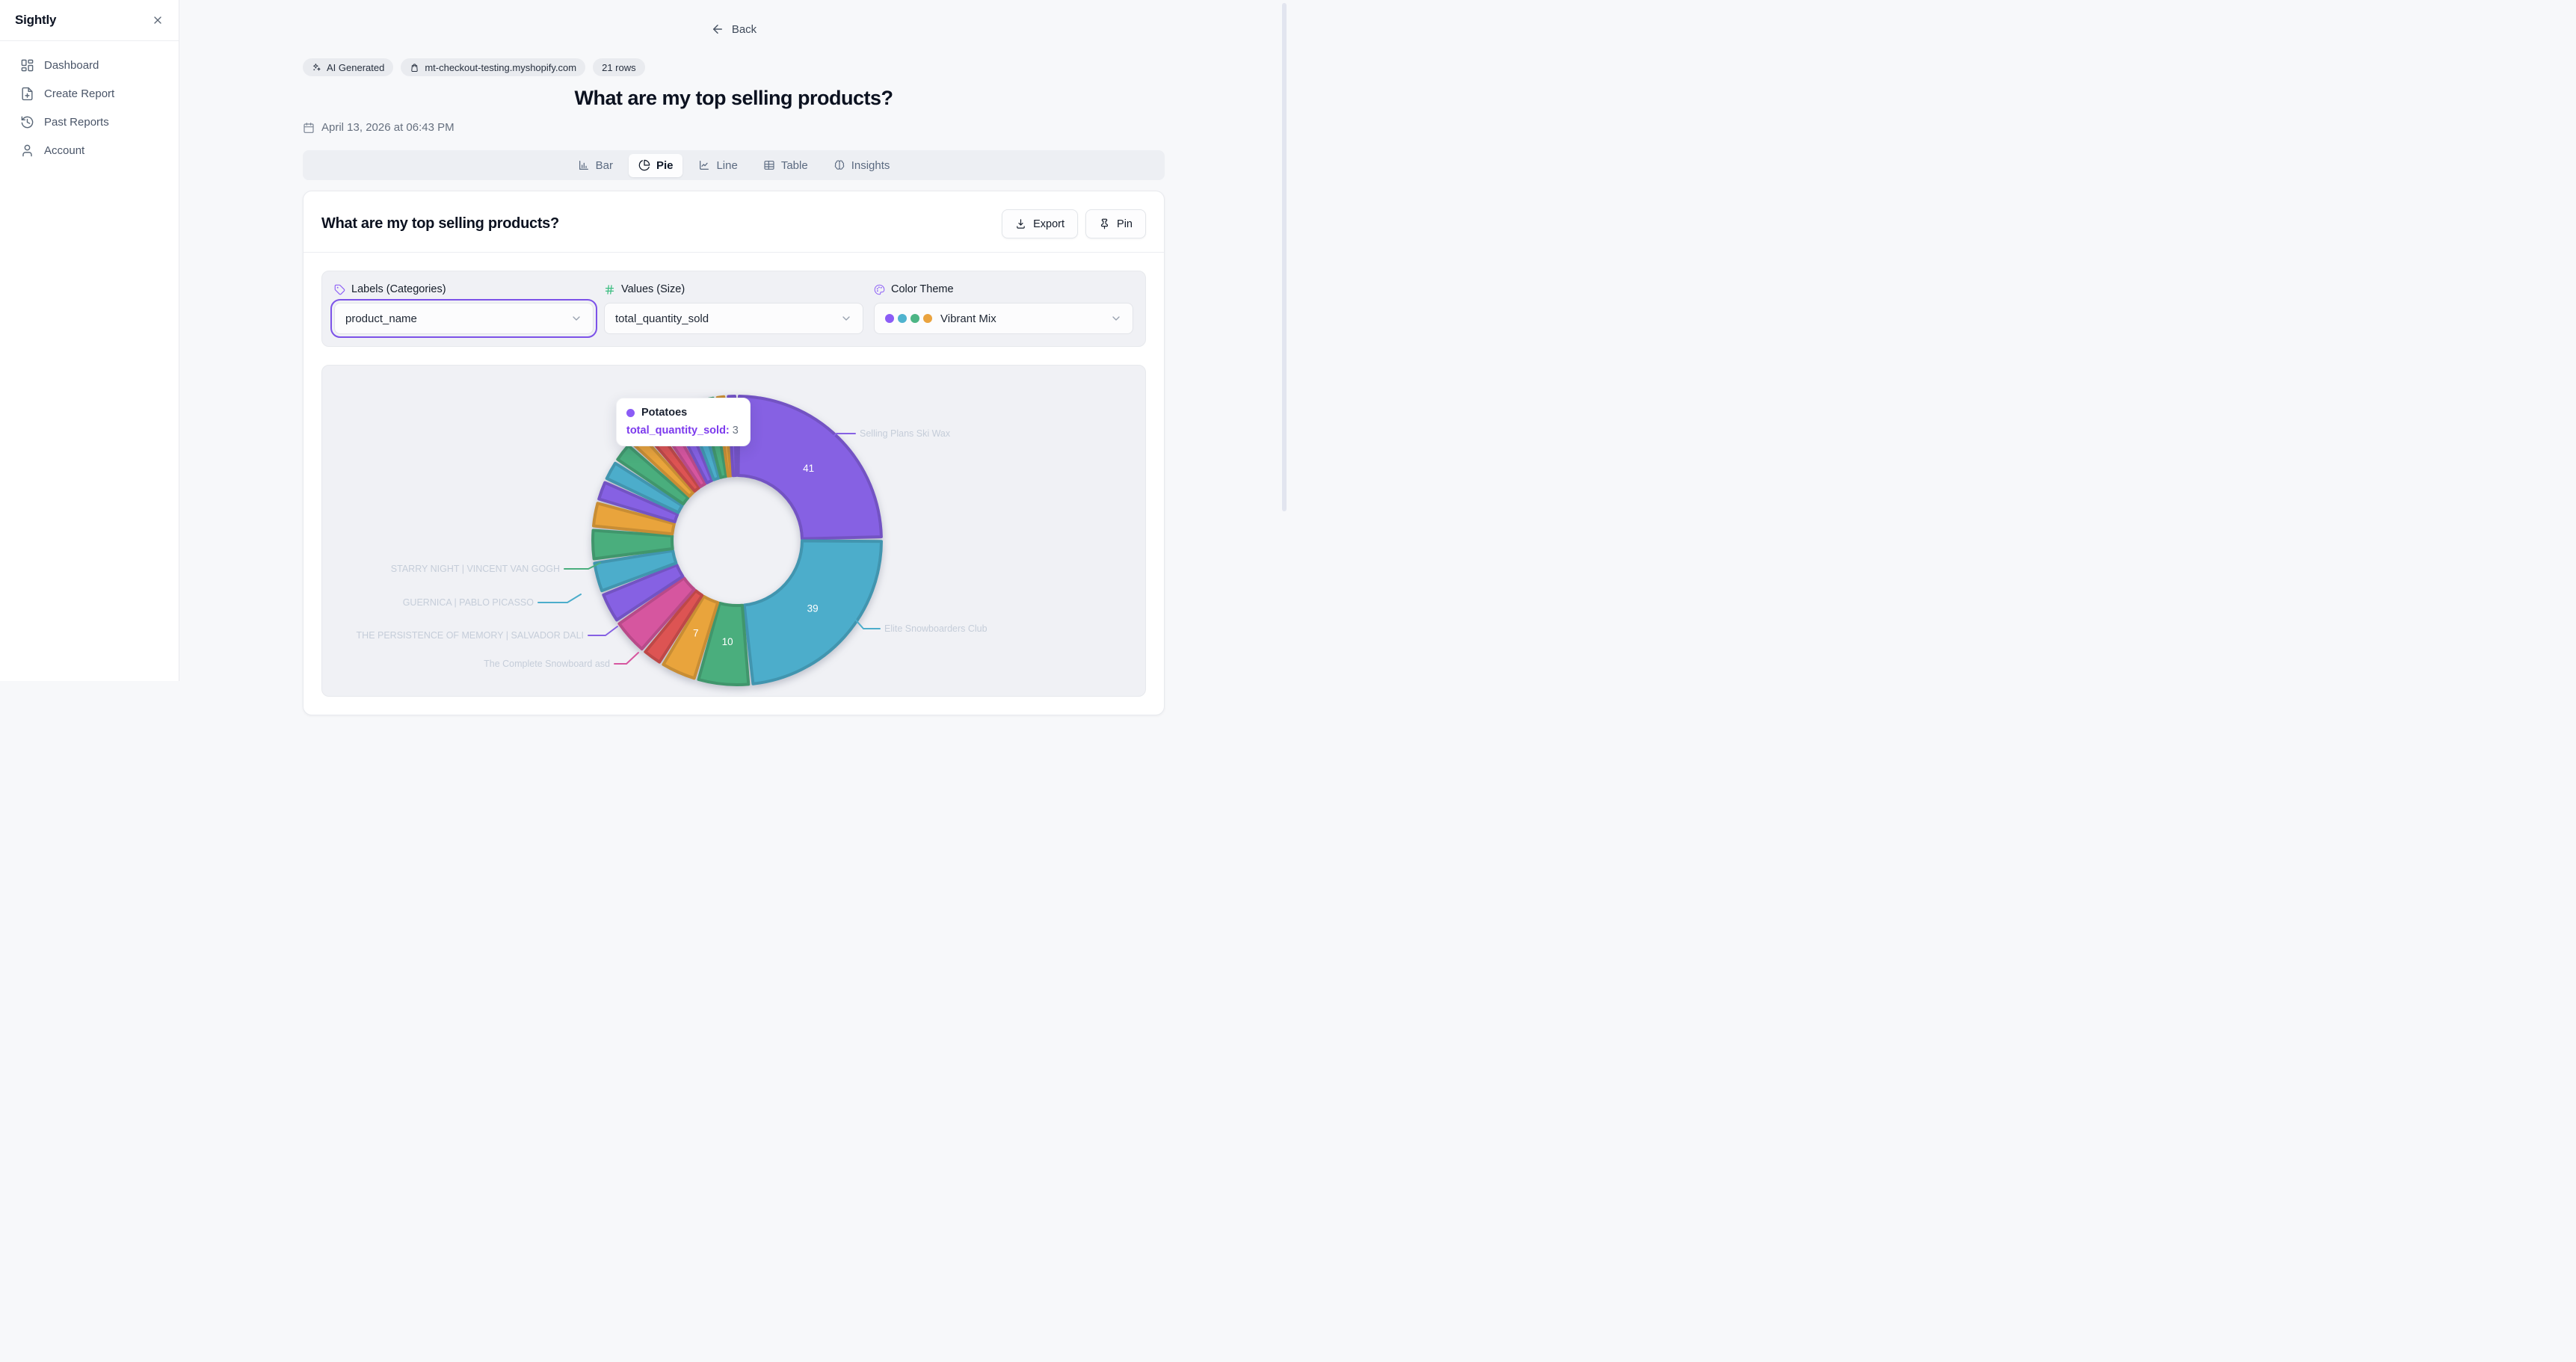 This screenshot has height=1362, width=2576. I want to click on slice-callout-label: STARRY NIGHT | VINCENT VAN GOGH, so click(475, 569).